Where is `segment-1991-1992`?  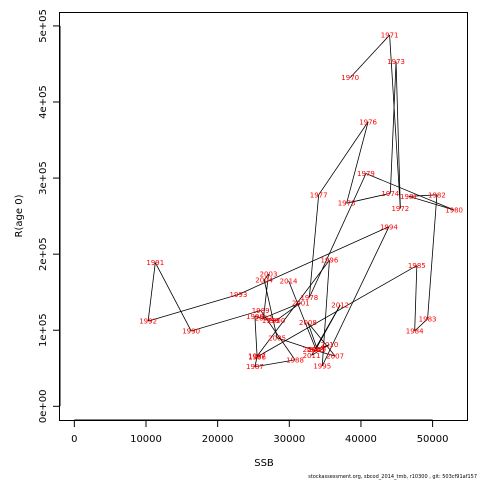 segment-1991-1992 is located at coordinates (151, 292).